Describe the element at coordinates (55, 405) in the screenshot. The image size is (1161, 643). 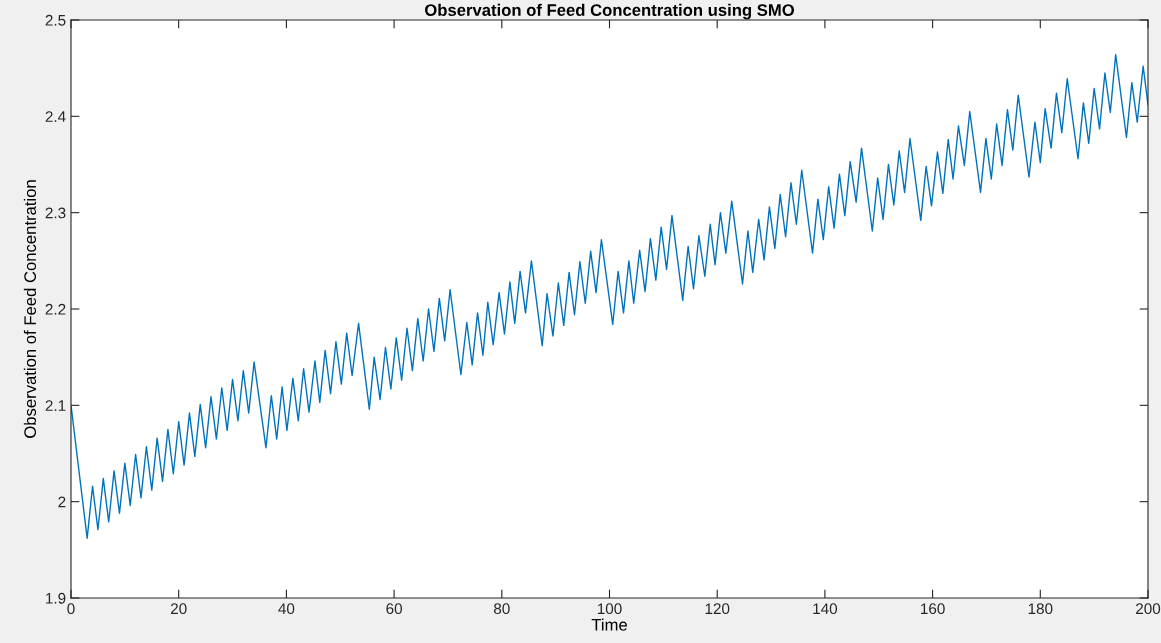
I see `y-tick-label: 2.1` at that location.